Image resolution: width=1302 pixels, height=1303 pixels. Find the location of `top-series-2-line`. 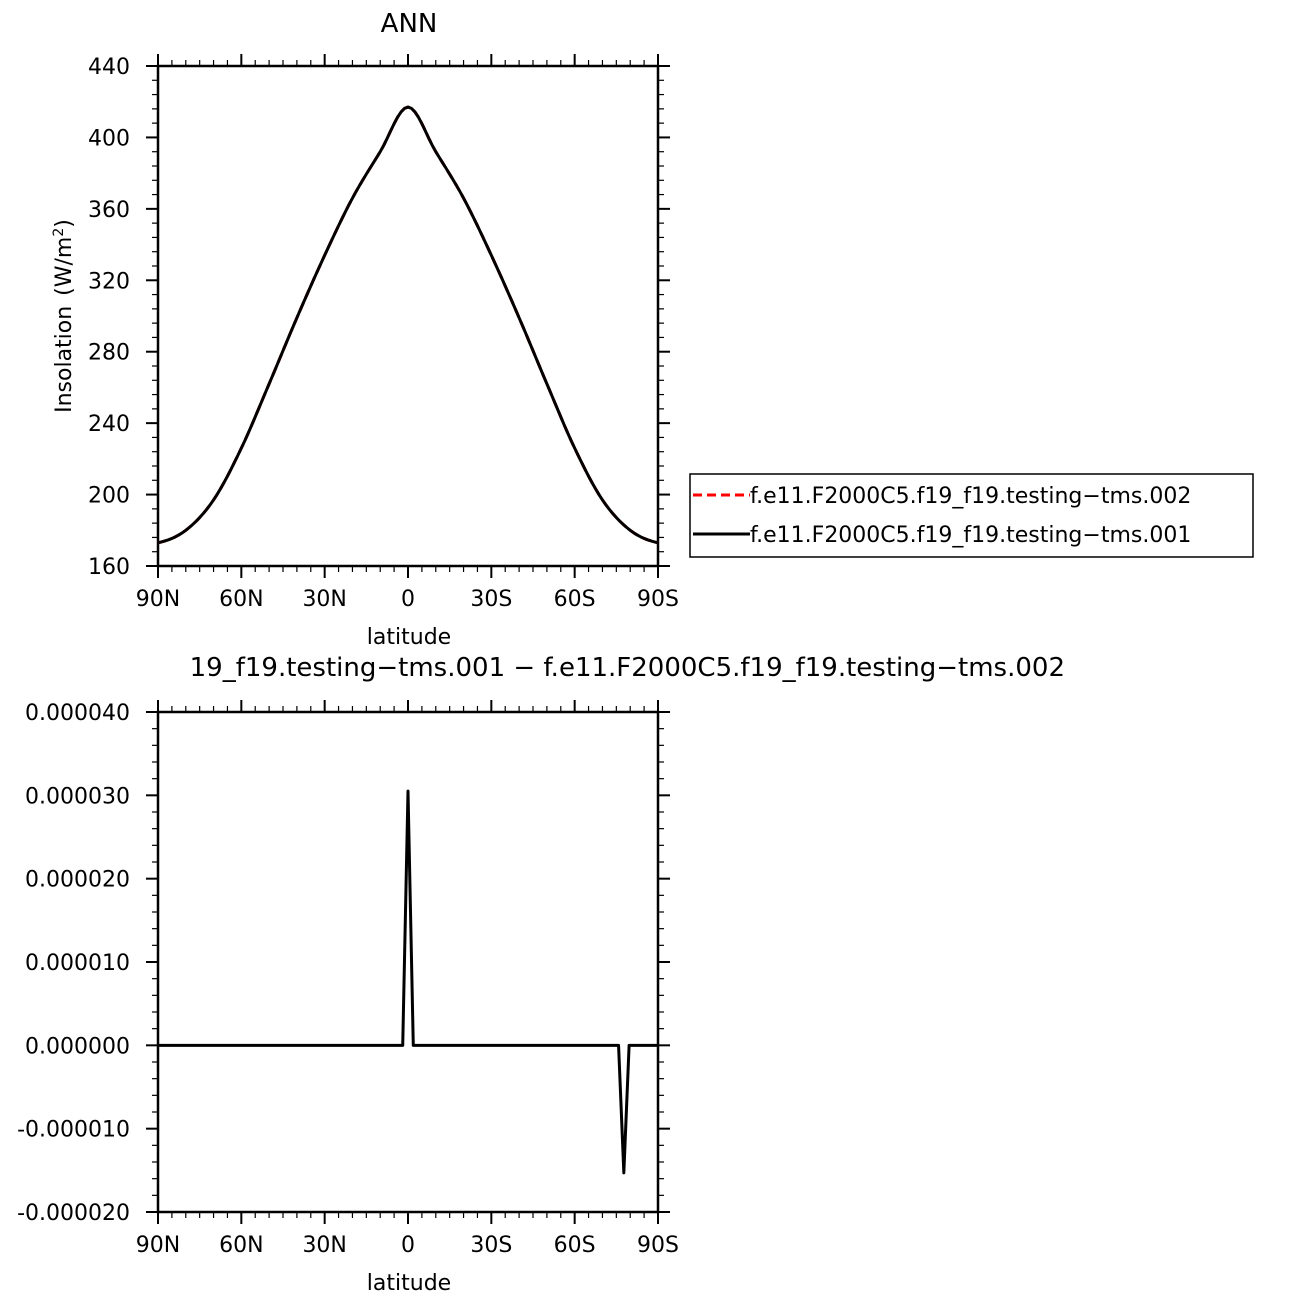

top-series-2-line is located at coordinates (408, 325).